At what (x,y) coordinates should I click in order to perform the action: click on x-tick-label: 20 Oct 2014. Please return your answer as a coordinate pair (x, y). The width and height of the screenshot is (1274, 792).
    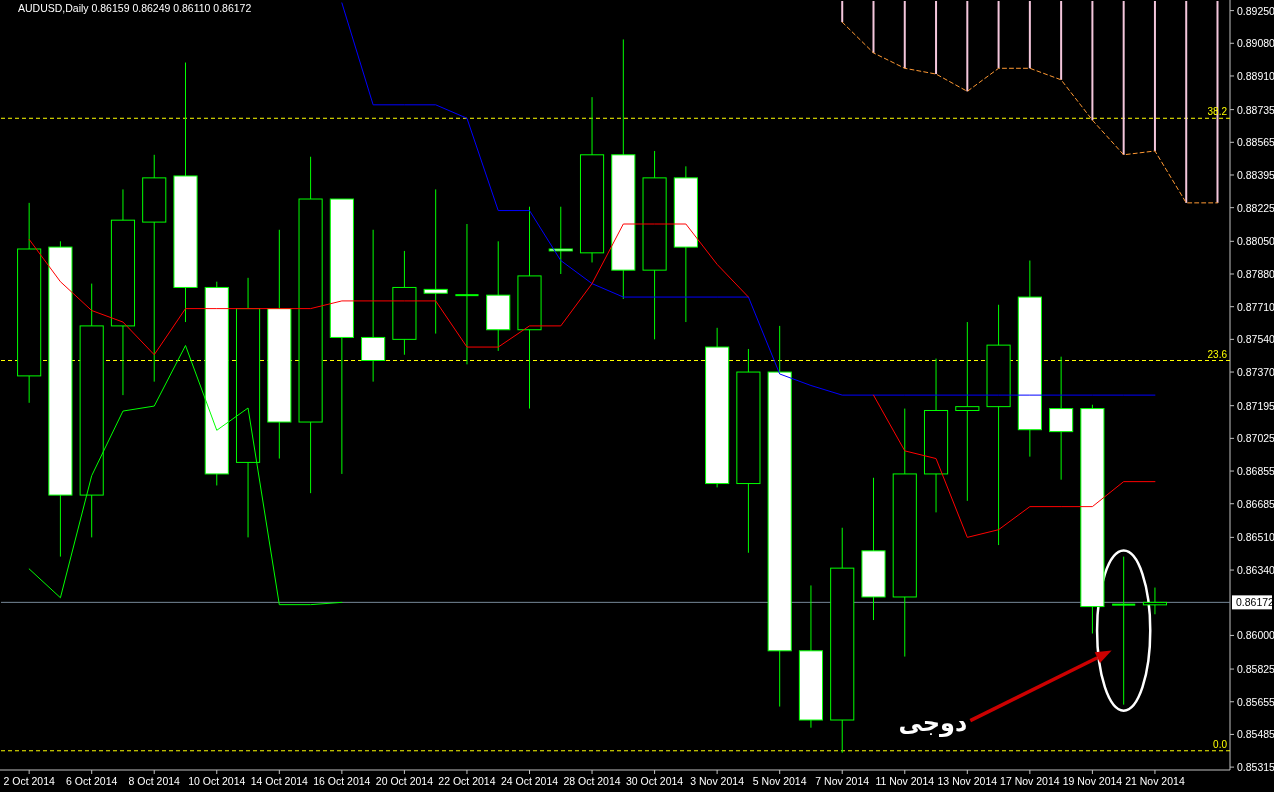
    Looking at the image, I should click on (404, 781).